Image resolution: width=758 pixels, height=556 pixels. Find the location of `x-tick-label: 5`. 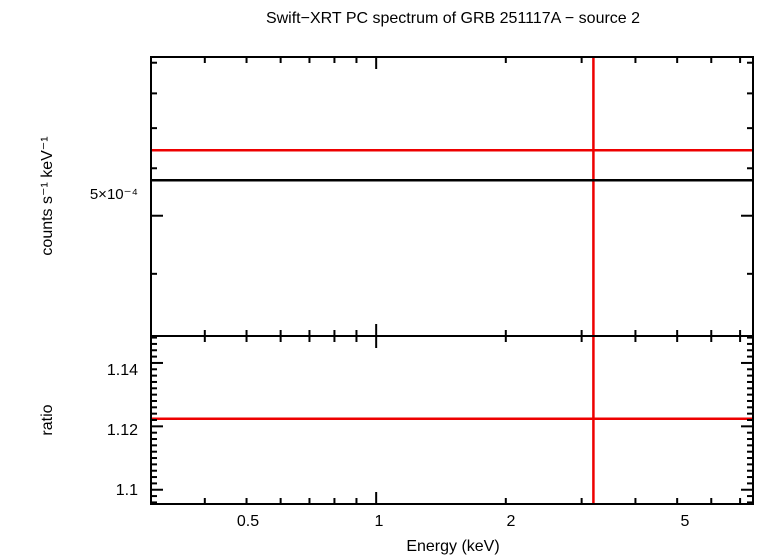

x-tick-label: 5 is located at coordinates (685, 521).